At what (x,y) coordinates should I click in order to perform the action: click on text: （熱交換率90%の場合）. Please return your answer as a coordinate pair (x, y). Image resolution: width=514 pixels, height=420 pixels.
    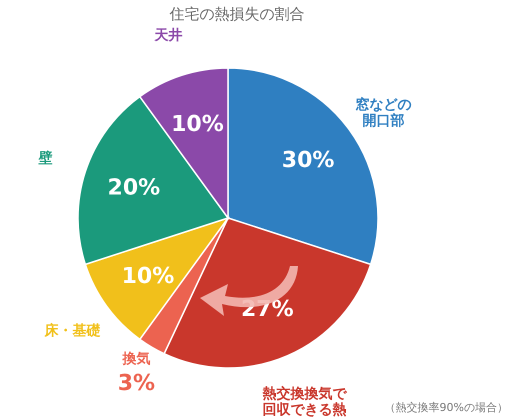
    Looking at the image, I should click on (446, 407).